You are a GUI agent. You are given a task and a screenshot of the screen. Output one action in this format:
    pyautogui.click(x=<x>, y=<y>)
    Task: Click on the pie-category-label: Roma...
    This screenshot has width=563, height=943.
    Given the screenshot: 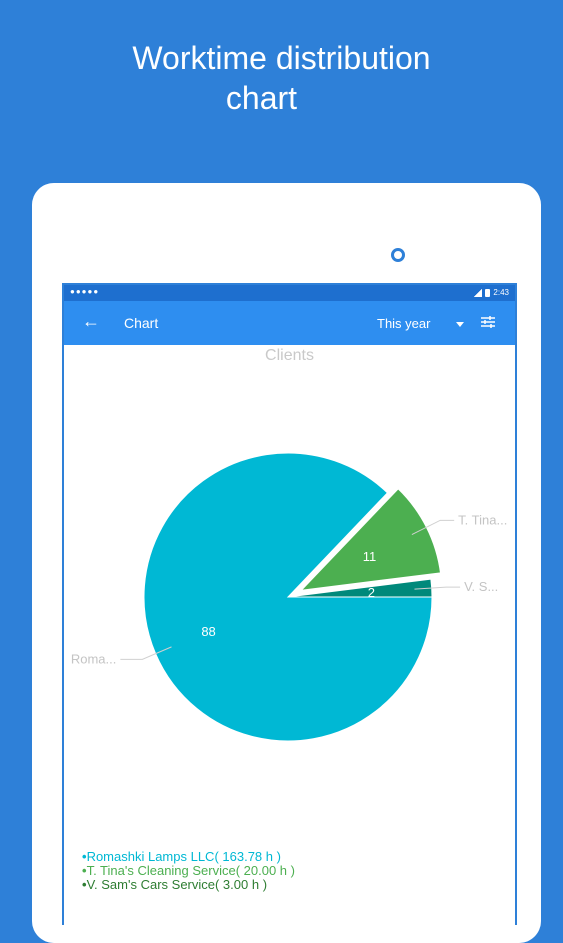 What is the action you would take?
    pyautogui.click(x=94, y=658)
    